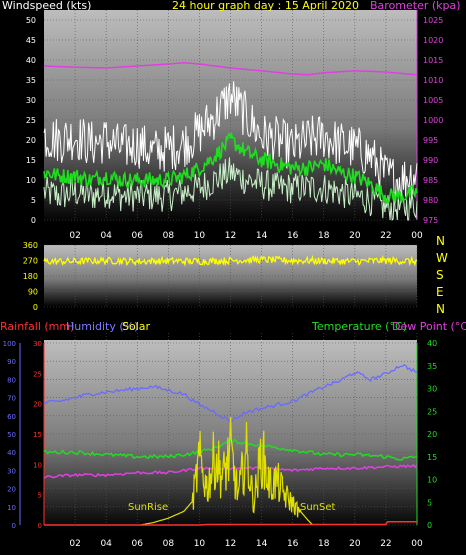 This screenshot has width=466, height=555. What do you see at coordinates (440, 292) in the screenshot?
I see `compass-label: E` at bounding box center [440, 292].